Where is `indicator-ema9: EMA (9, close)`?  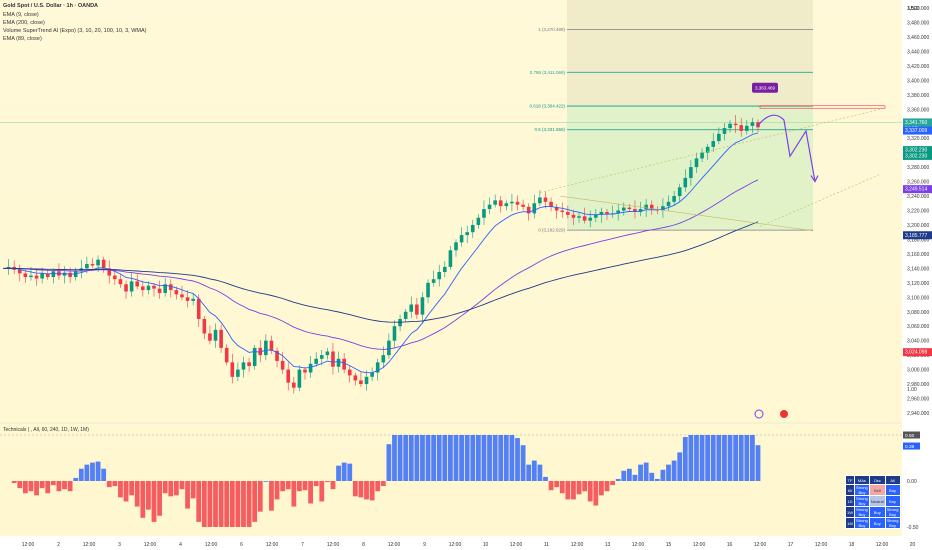
indicator-ema9: EMA (9, close) is located at coordinates (21, 15).